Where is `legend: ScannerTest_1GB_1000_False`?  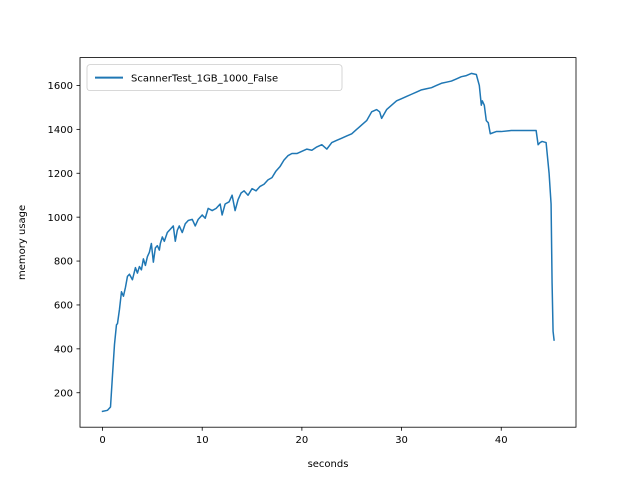
legend: ScannerTest_1GB_1000_False is located at coordinates (214, 77).